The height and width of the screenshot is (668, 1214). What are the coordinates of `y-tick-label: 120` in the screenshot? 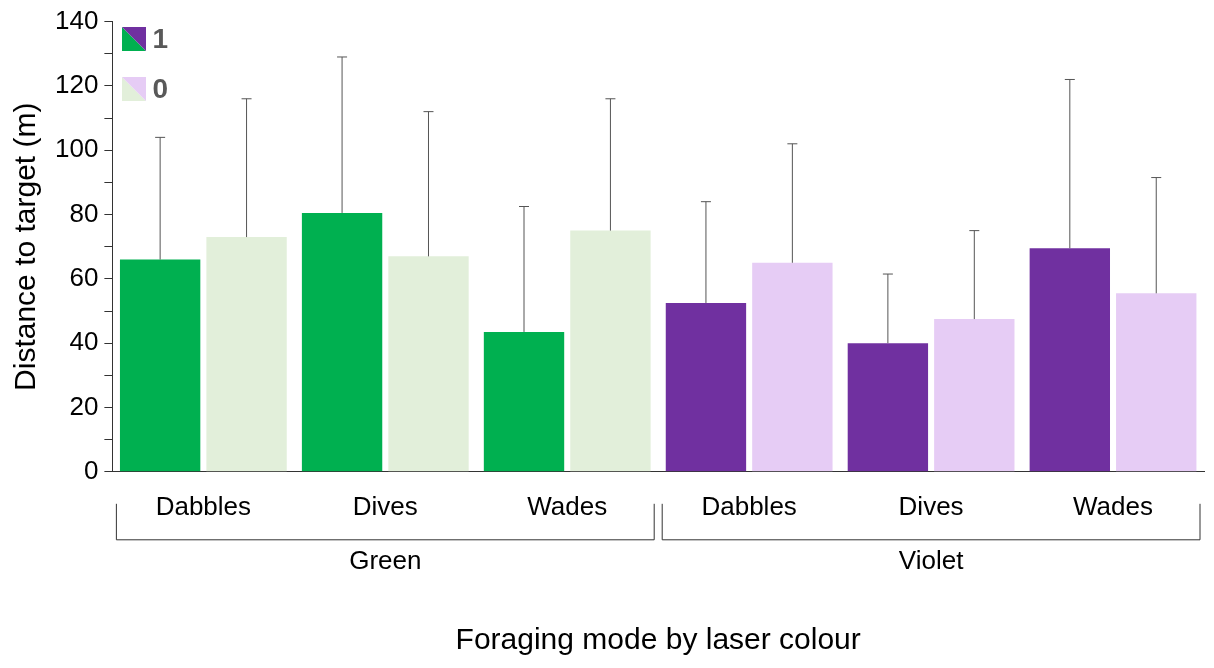 It's located at (76, 84).